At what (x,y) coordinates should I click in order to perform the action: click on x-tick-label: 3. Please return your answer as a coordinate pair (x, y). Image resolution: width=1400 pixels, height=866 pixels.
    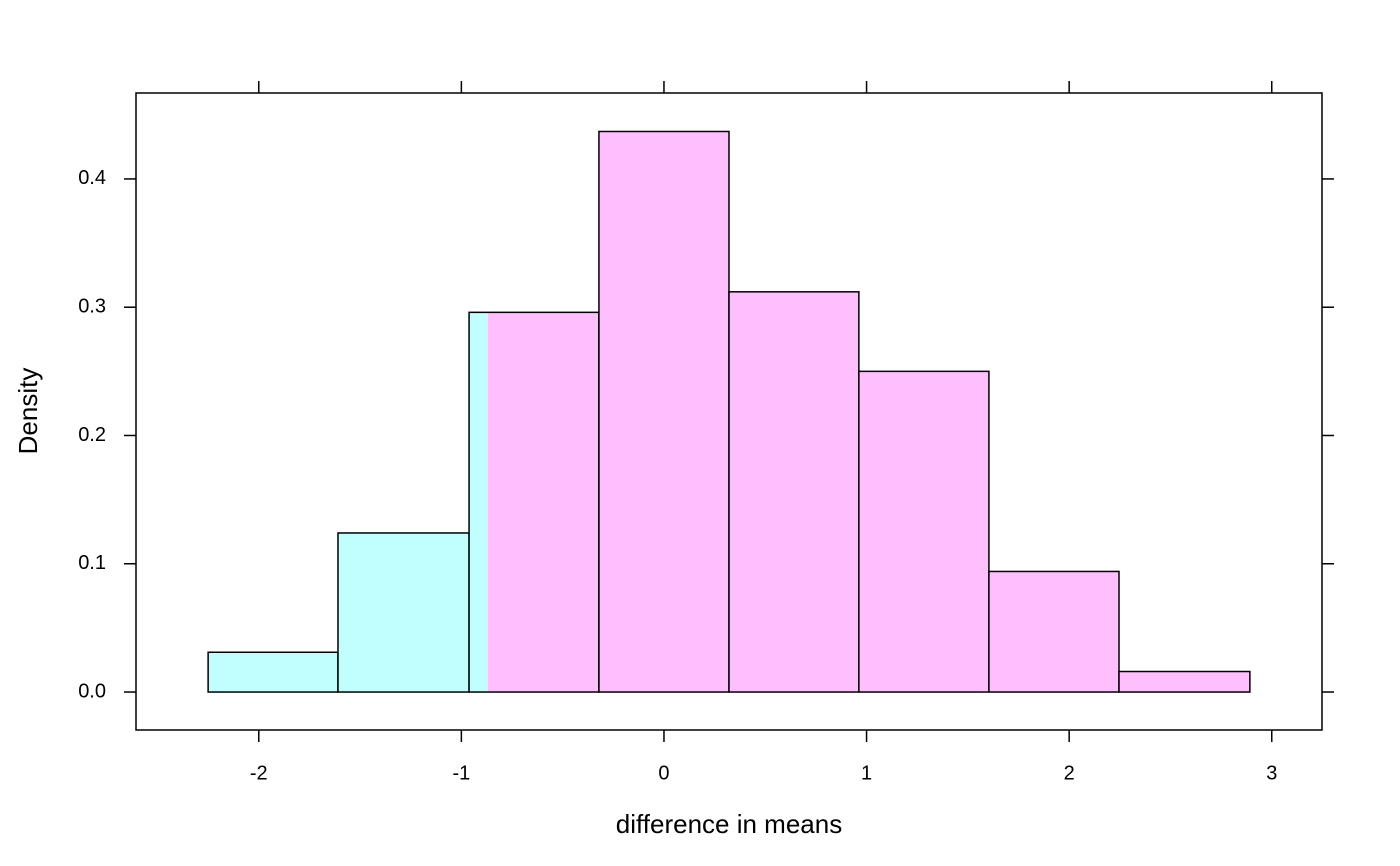
    Looking at the image, I should click on (1271, 773).